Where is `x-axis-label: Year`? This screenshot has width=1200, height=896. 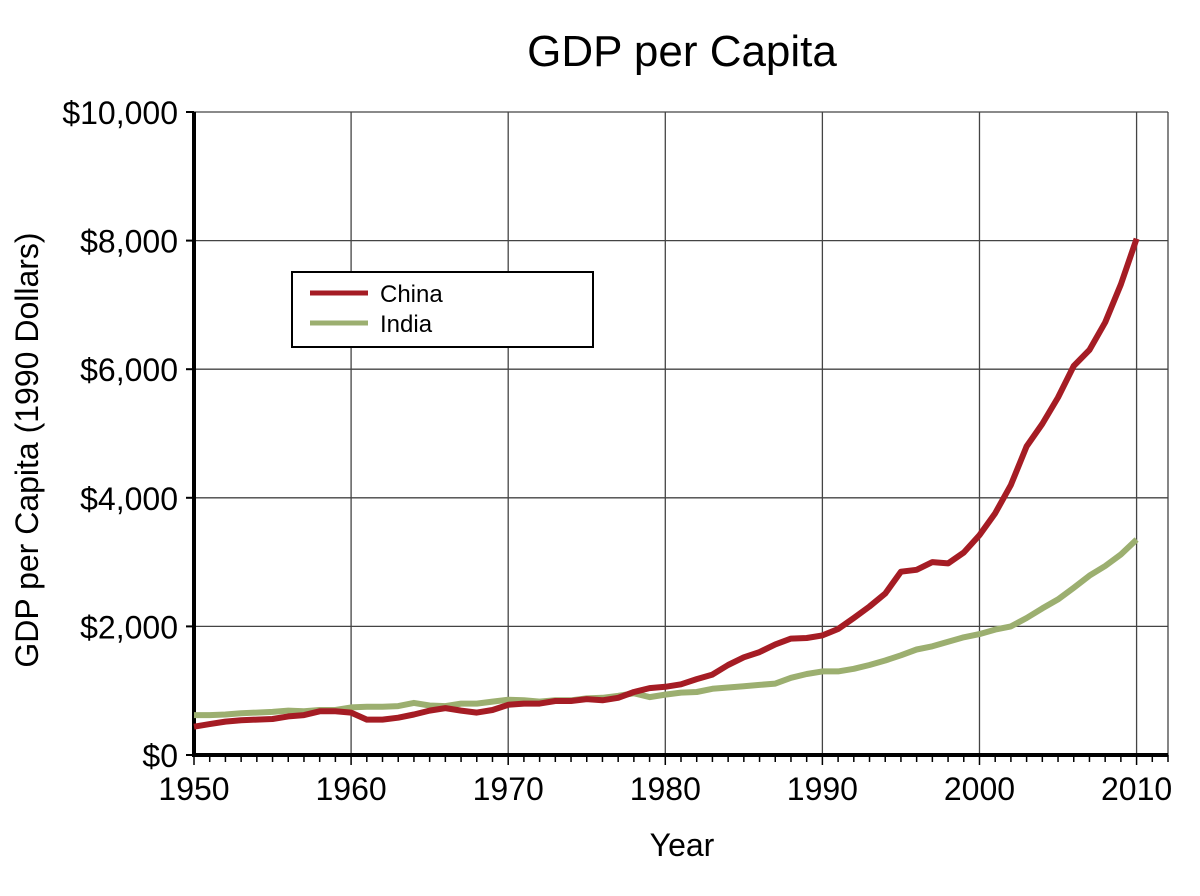 x-axis-label: Year is located at coordinates (682, 845).